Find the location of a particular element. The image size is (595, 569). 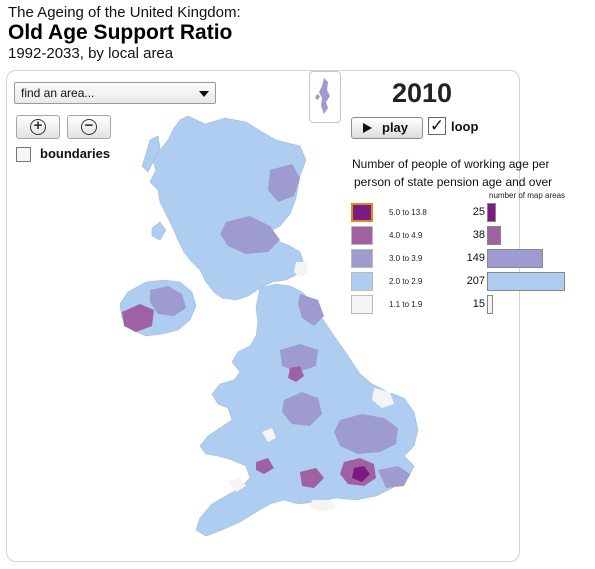

legend-count-label: 25 is located at coordinates (478, 212).